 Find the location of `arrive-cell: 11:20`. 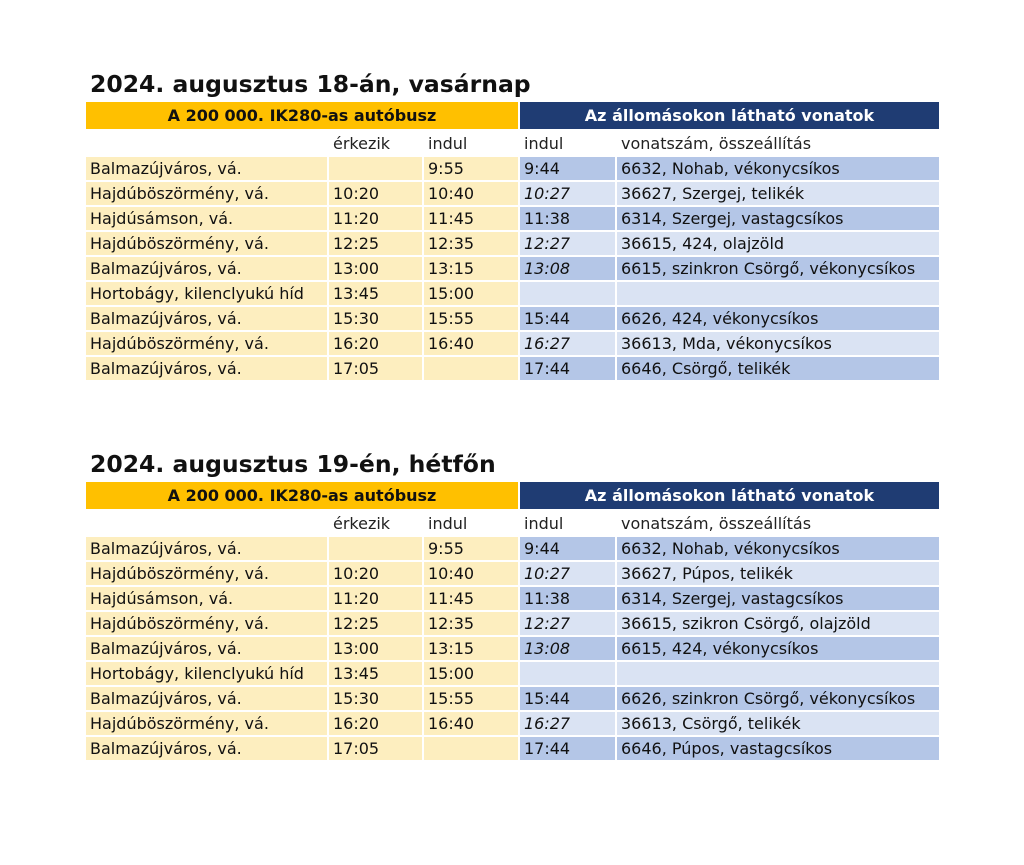

arrive-cell: 11:20 is located at coordinates (375, 598).